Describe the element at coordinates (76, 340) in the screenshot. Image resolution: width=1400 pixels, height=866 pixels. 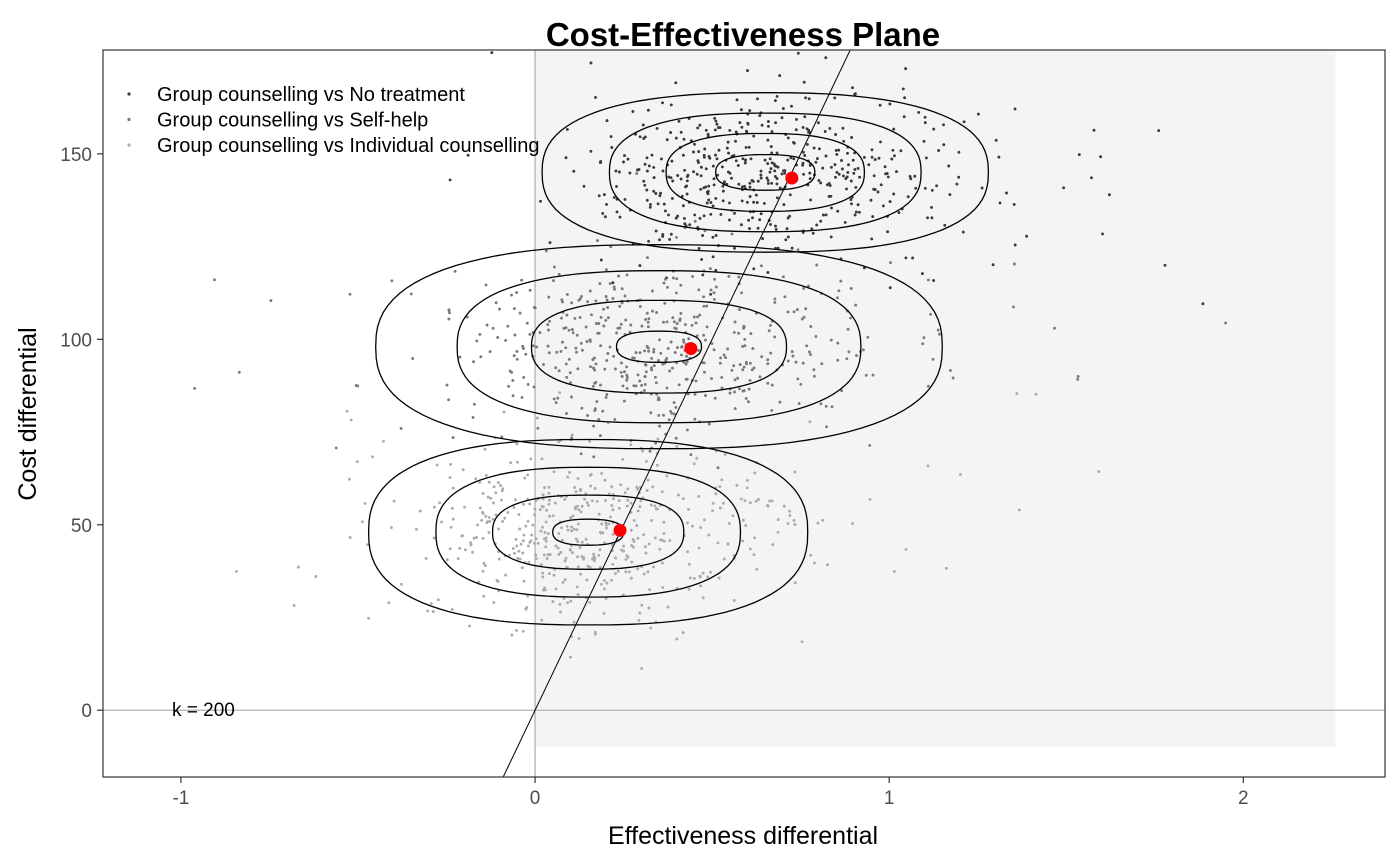
I see `y-tick-label: 100` at that location.